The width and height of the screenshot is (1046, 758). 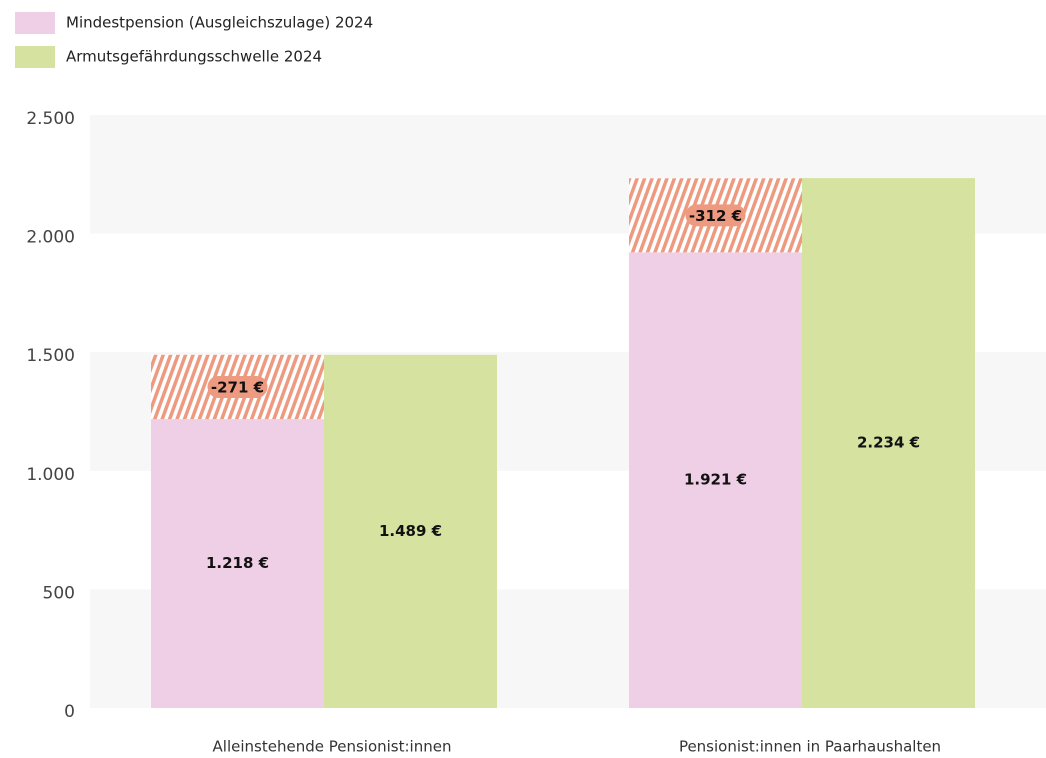 What do you see at coordinates (194, 57) in the screenshot?
I see `legend-label: Armutsgefährdungsschwelle 2024` at bounding box center [194, 57].